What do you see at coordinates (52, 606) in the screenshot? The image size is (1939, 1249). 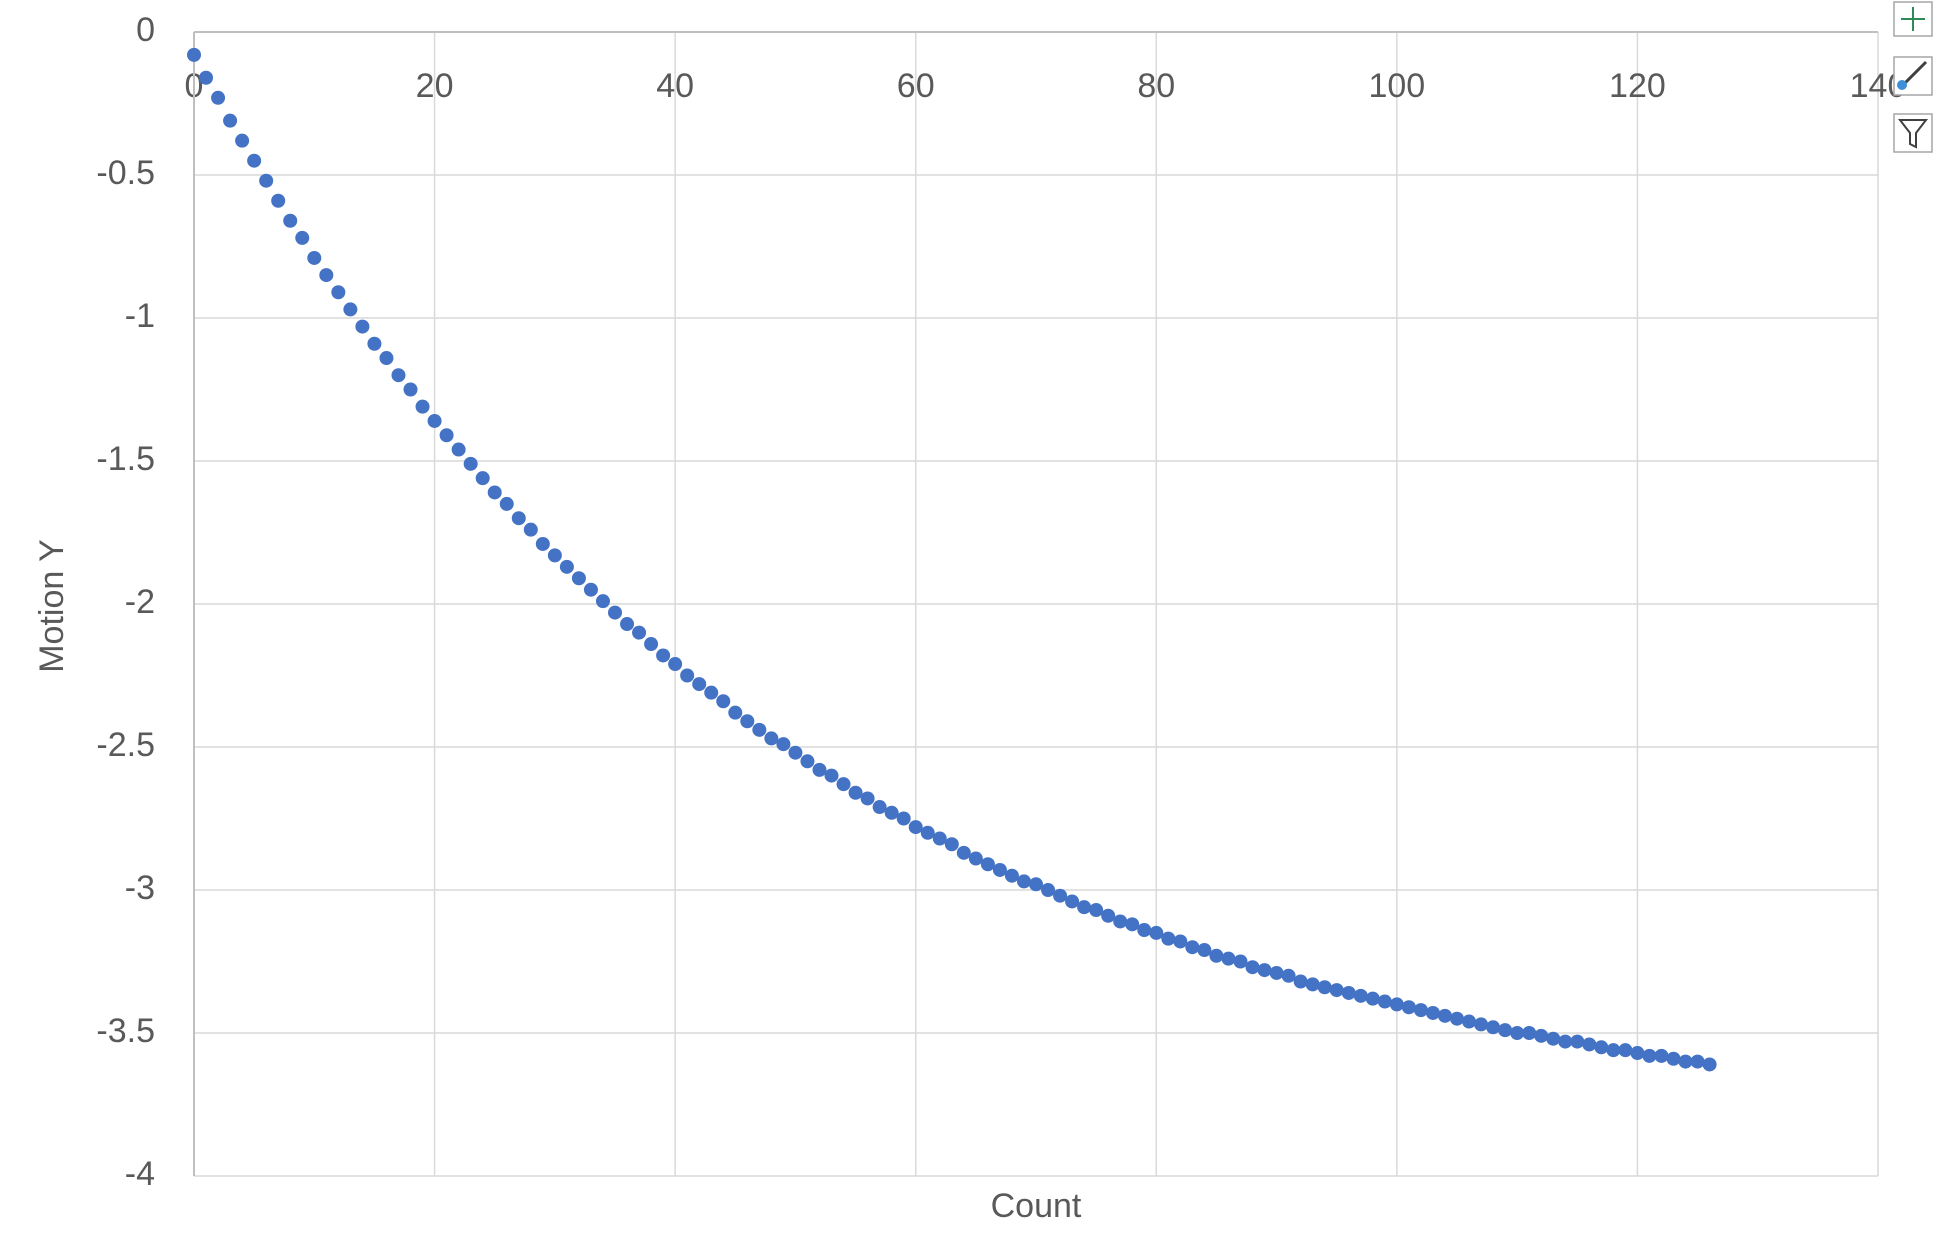 I see `y-axis-title: Motion Y` at bounding box center [52, 606].